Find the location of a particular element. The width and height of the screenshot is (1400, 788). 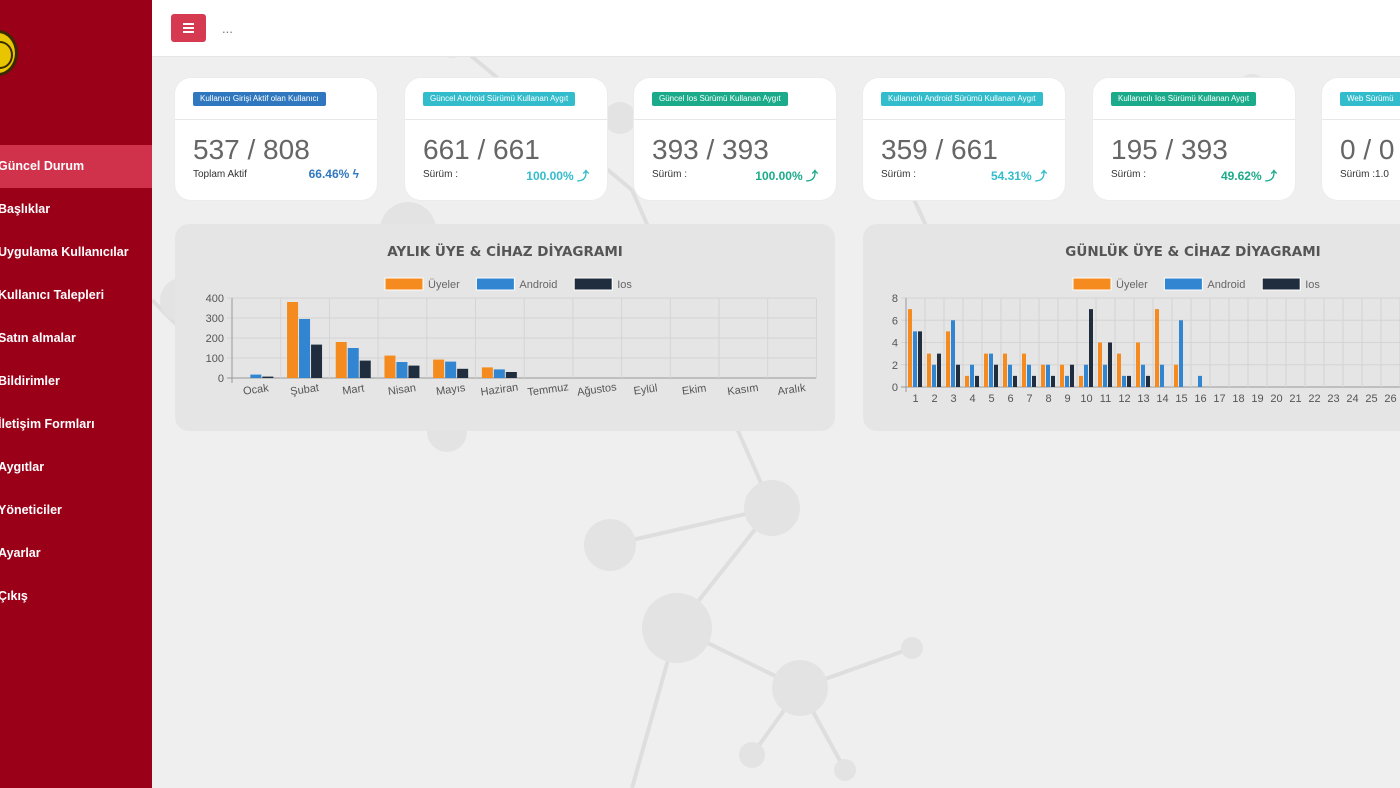

sidebar-item-basliklar: Başlıklar is located at coordinates (76, 209).